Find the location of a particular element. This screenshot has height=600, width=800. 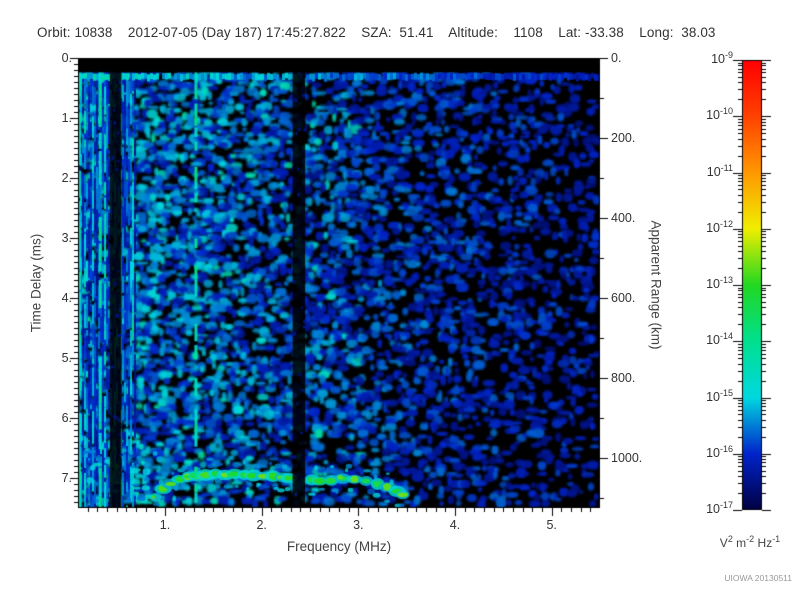

x-tick-label: 3. is located at coordinates (358, 525).